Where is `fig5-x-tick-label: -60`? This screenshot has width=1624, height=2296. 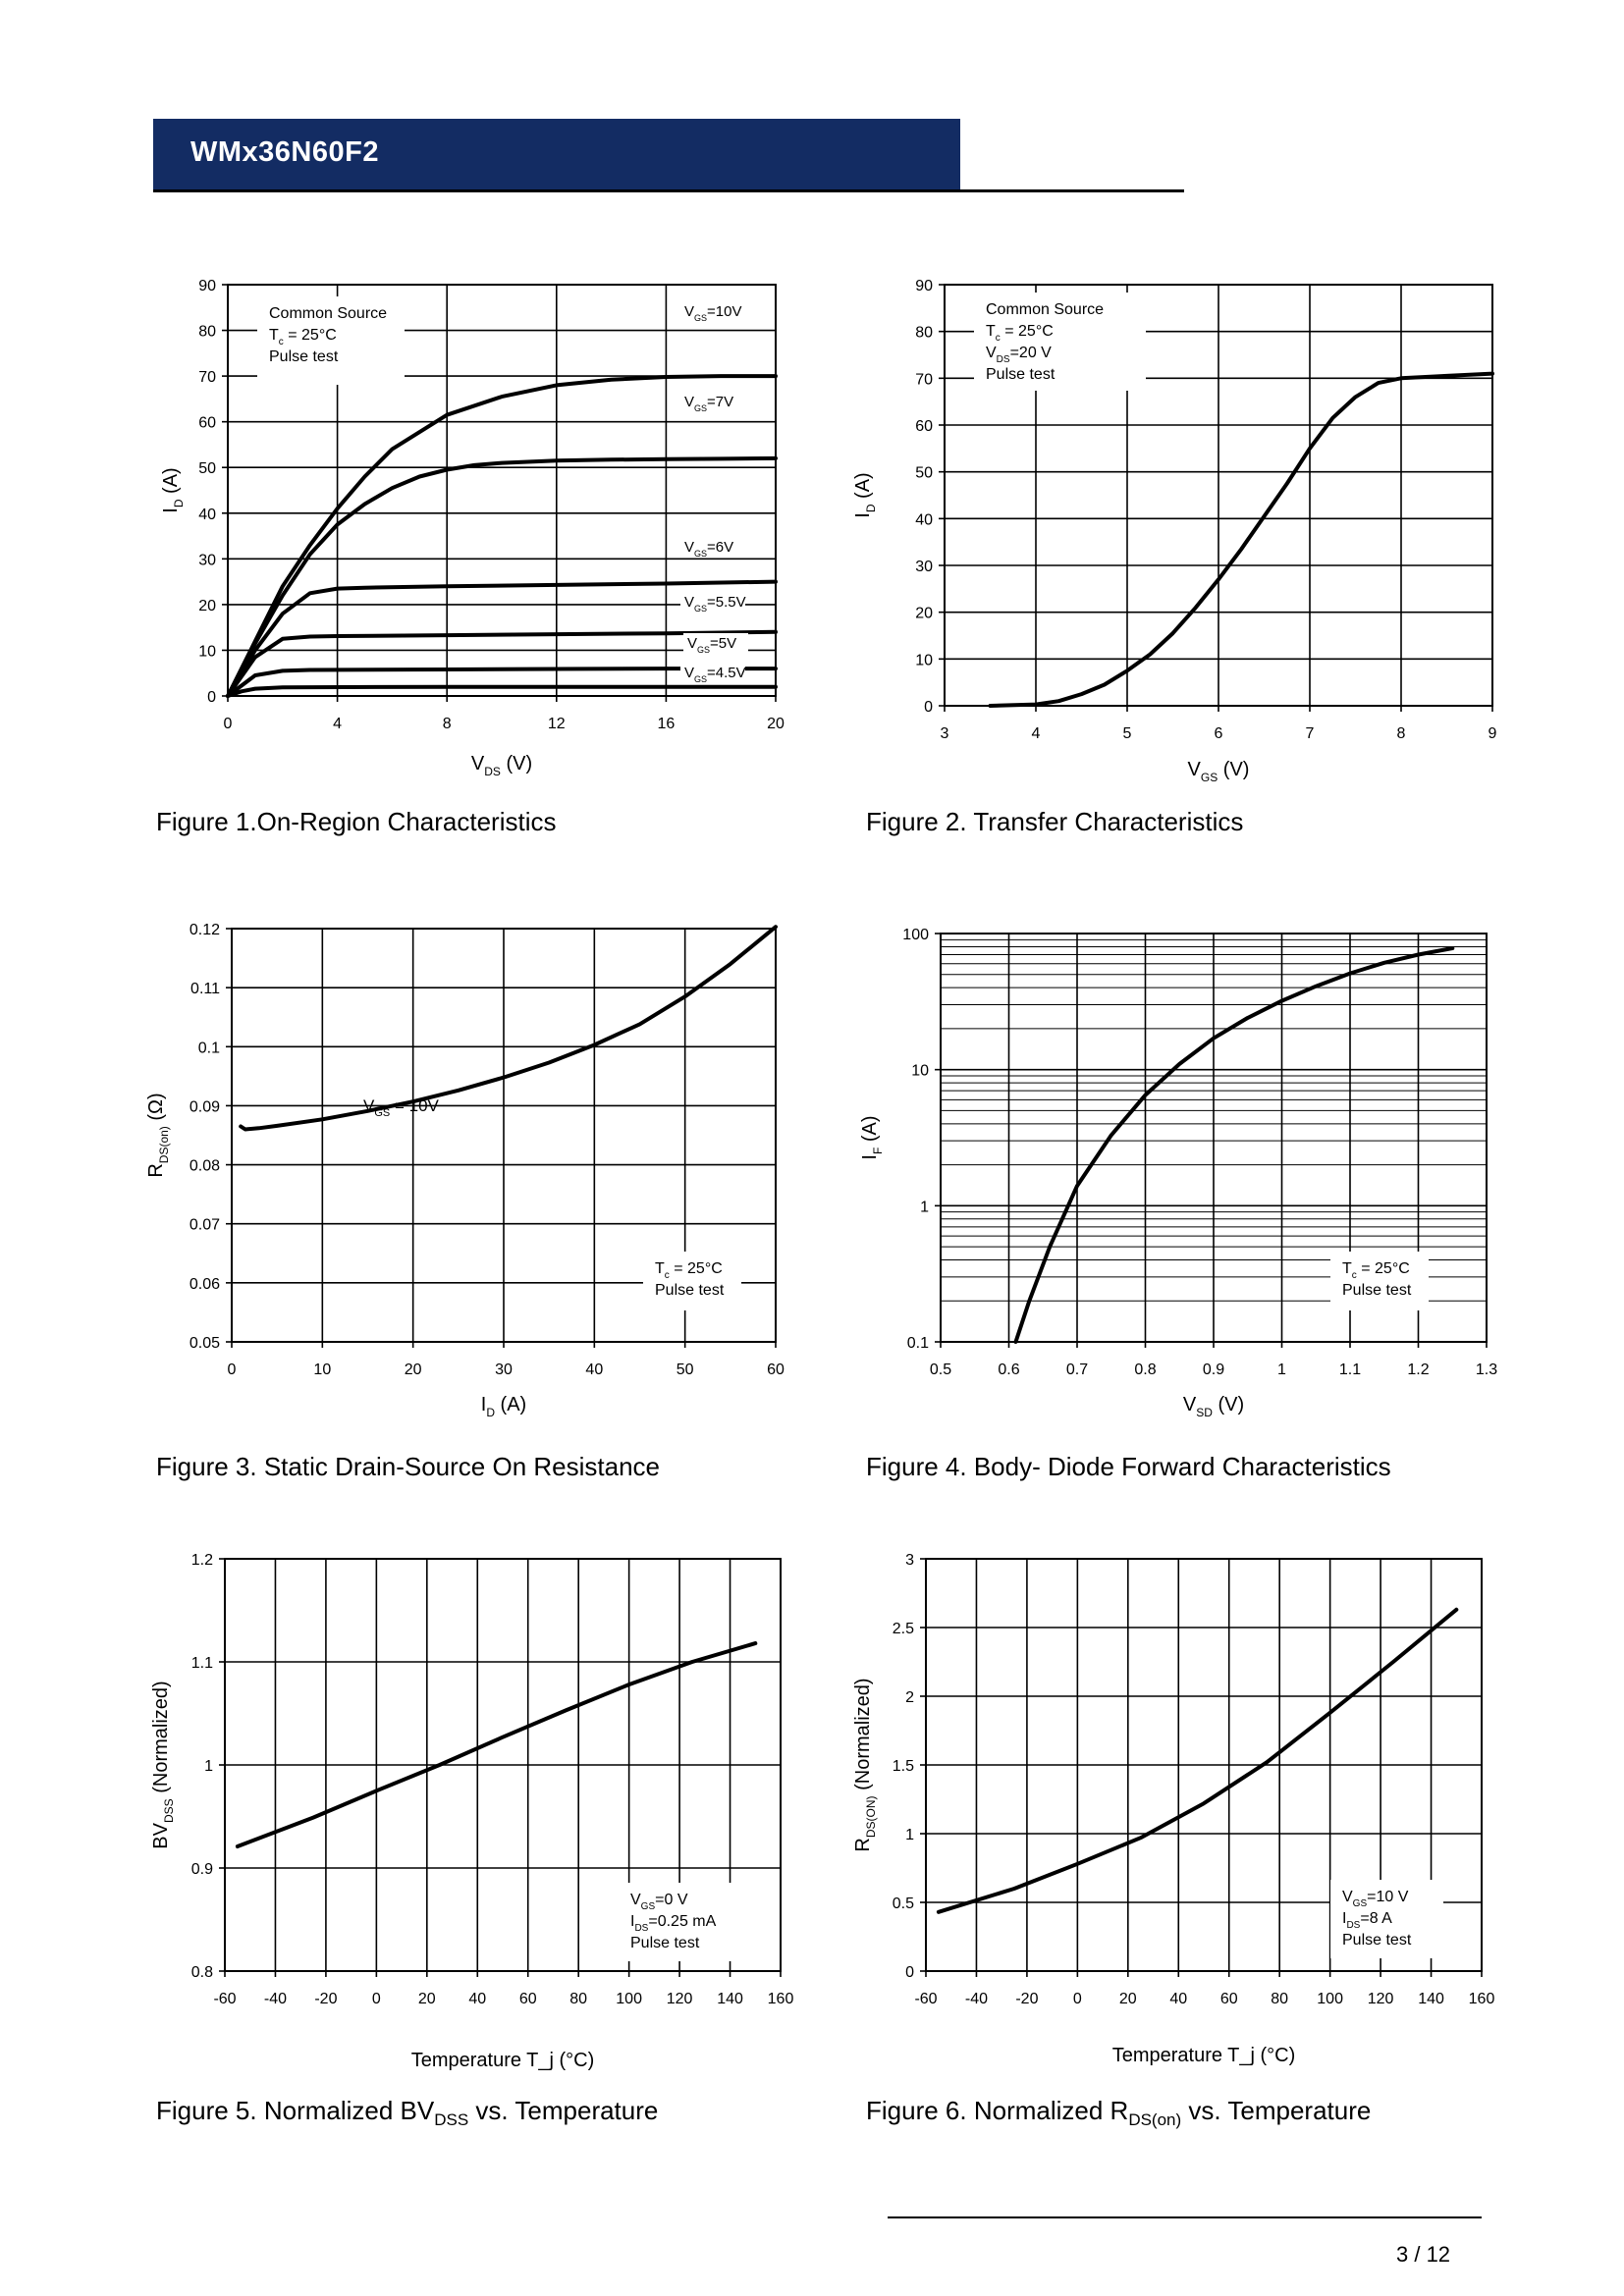
fig5-x-tick-label: -60 is located at coordinates (224, 1999).